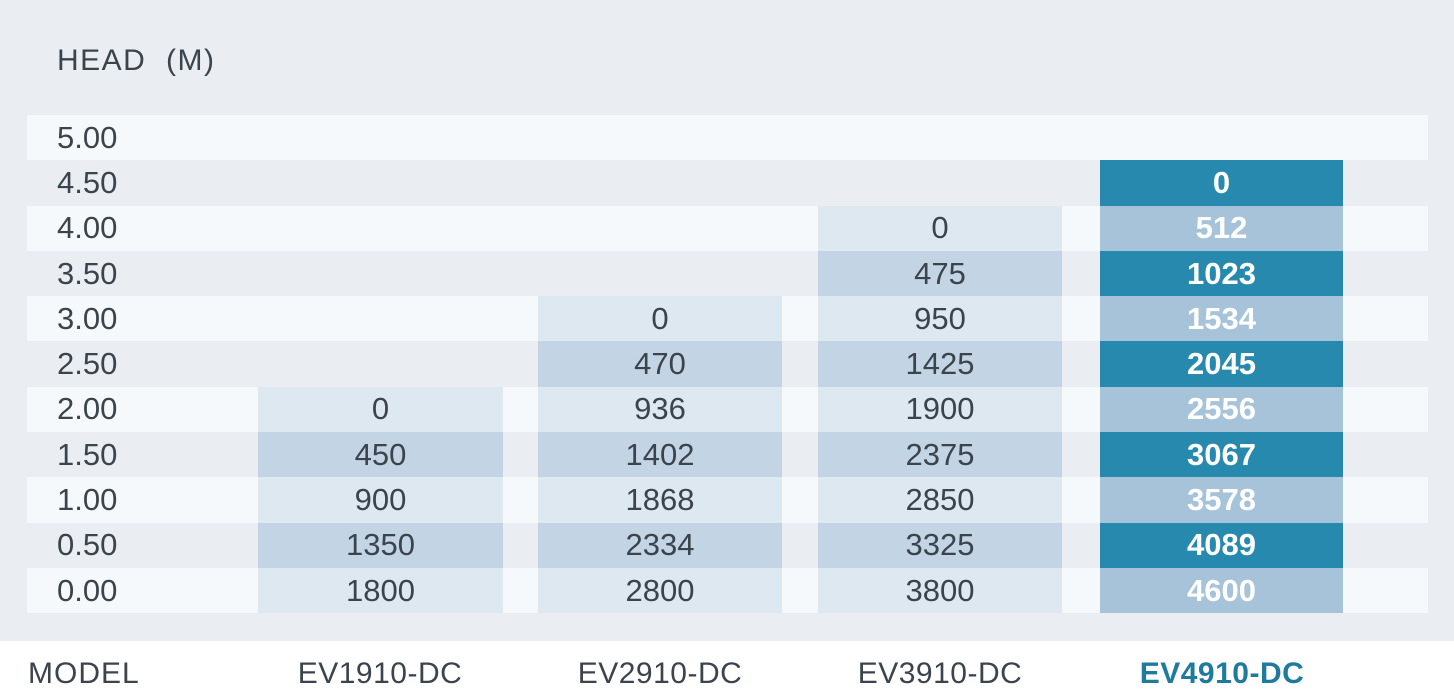  What do you see at coordinates (727, 183) in the screenshot?
I see `table-row: 4.50 0` at bounding box center [727, 183].